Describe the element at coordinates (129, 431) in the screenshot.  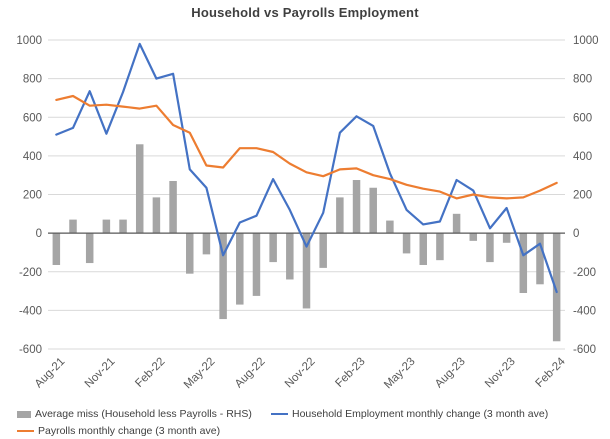
I see `legend-label-payrolls: Payrolls monthly change (3 month ave)` at that location.